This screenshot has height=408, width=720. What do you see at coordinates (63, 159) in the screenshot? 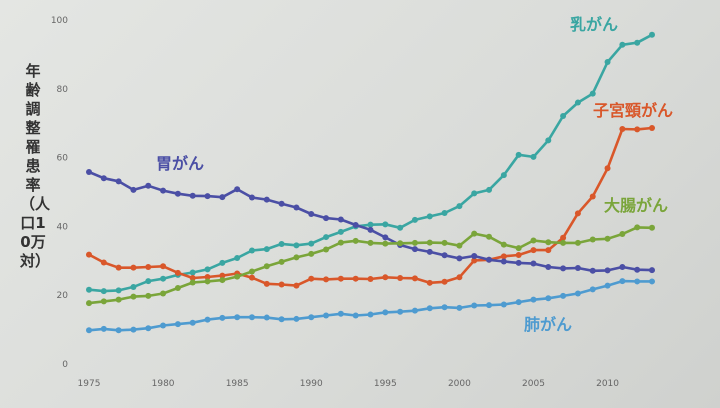
I see `y-tick-label: 60` at bounding box center [63, 159].